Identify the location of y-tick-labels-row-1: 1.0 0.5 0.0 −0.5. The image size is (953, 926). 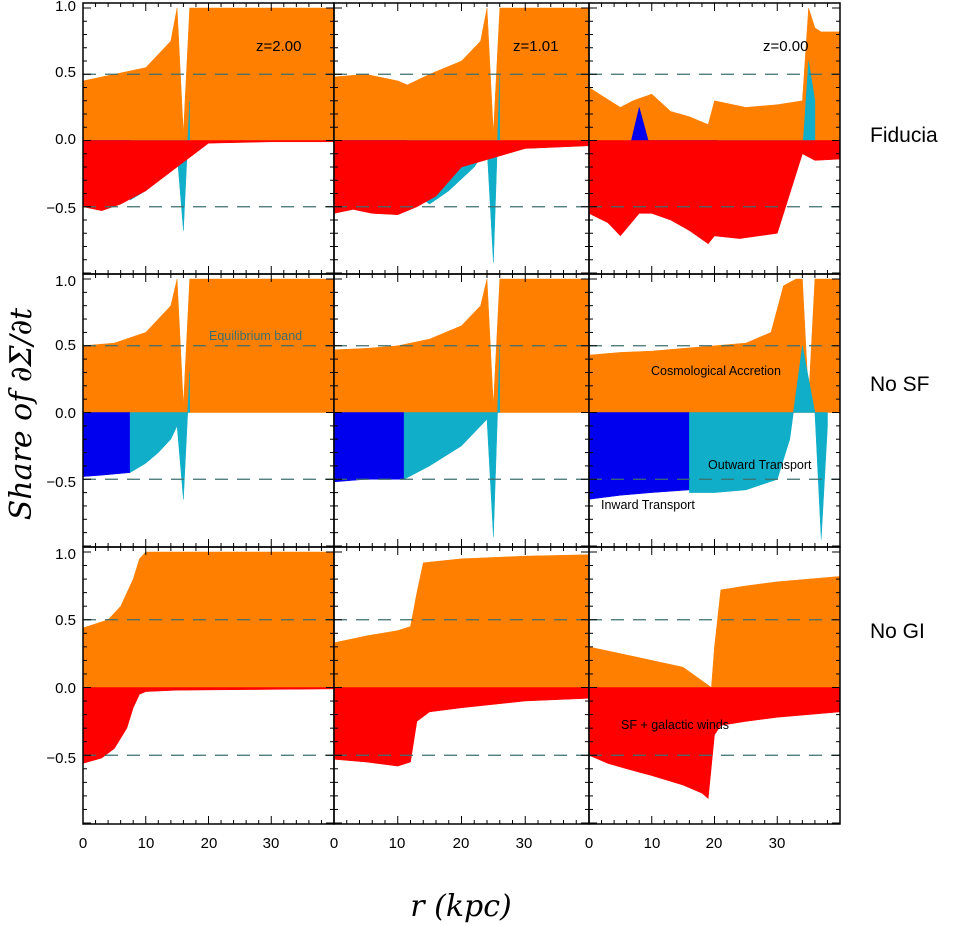
(61, 108).